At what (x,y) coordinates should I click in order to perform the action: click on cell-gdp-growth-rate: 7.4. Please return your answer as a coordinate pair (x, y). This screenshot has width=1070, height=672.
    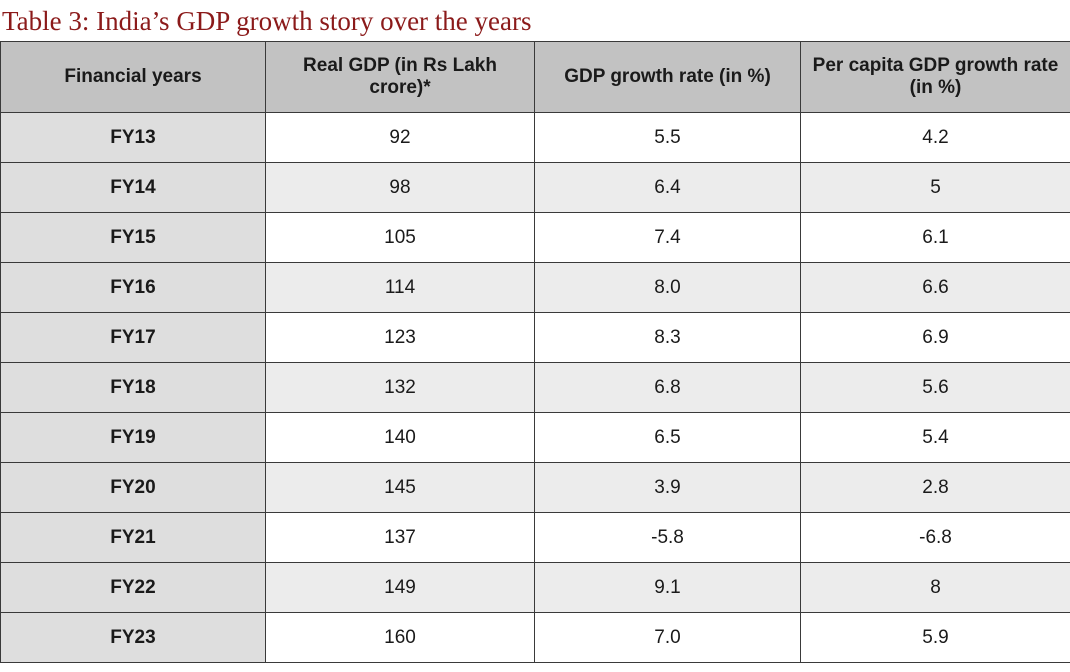
    Looking at the image, I should click on (667, 237).